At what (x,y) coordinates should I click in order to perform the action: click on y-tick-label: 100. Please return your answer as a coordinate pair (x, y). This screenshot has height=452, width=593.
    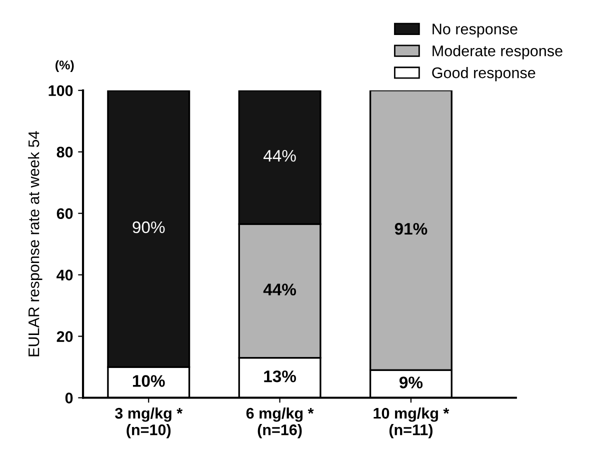
    Looking at the image, I should click on (60, 90).